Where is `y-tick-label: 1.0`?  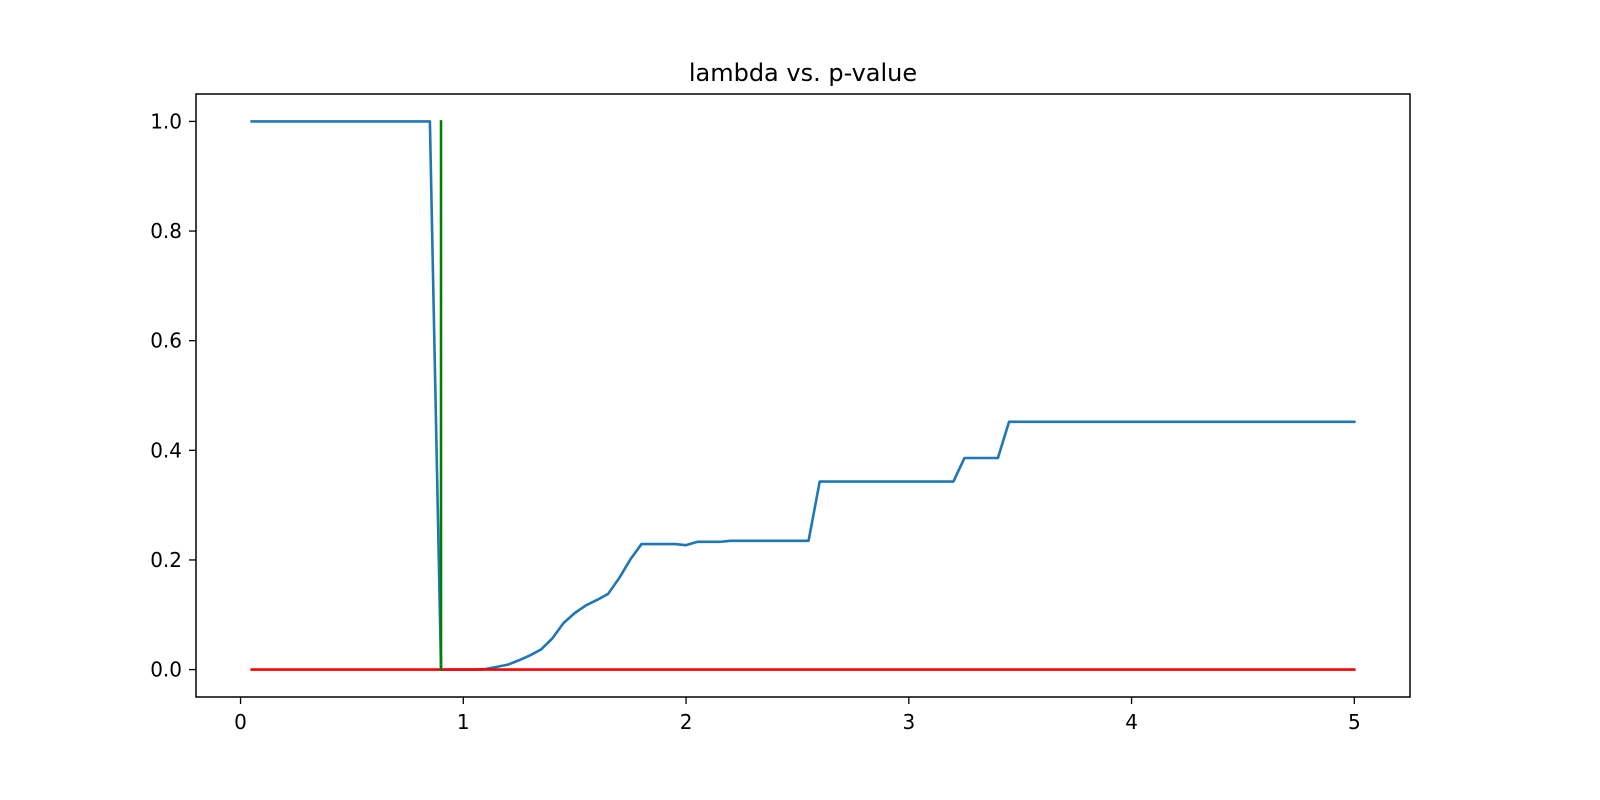 y-tick-label: 1.0 is located at coordinates (166, 121).